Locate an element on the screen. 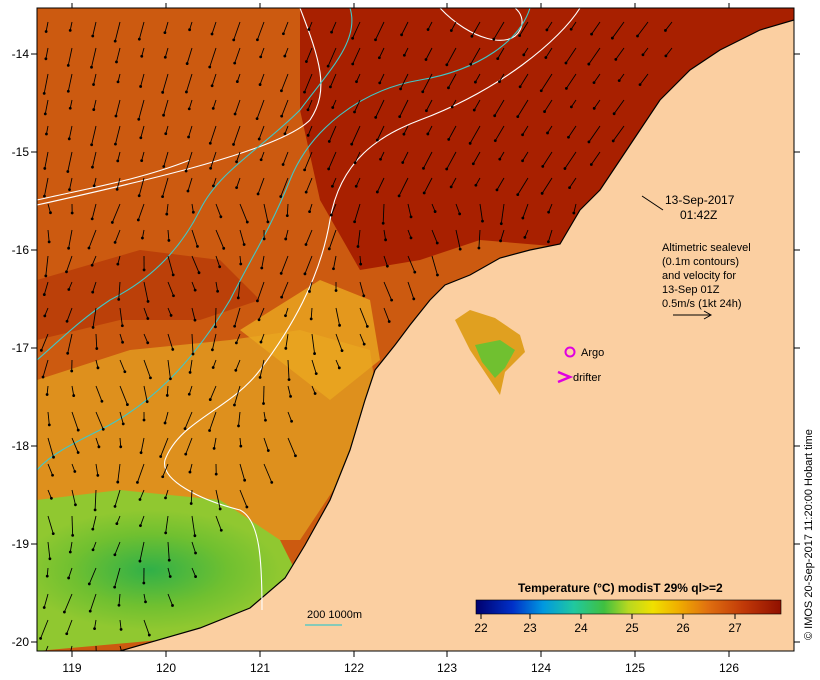 The image size is (820, 680). altimetry-line: Altimetric sealevel is located at coordinates (706, 248).